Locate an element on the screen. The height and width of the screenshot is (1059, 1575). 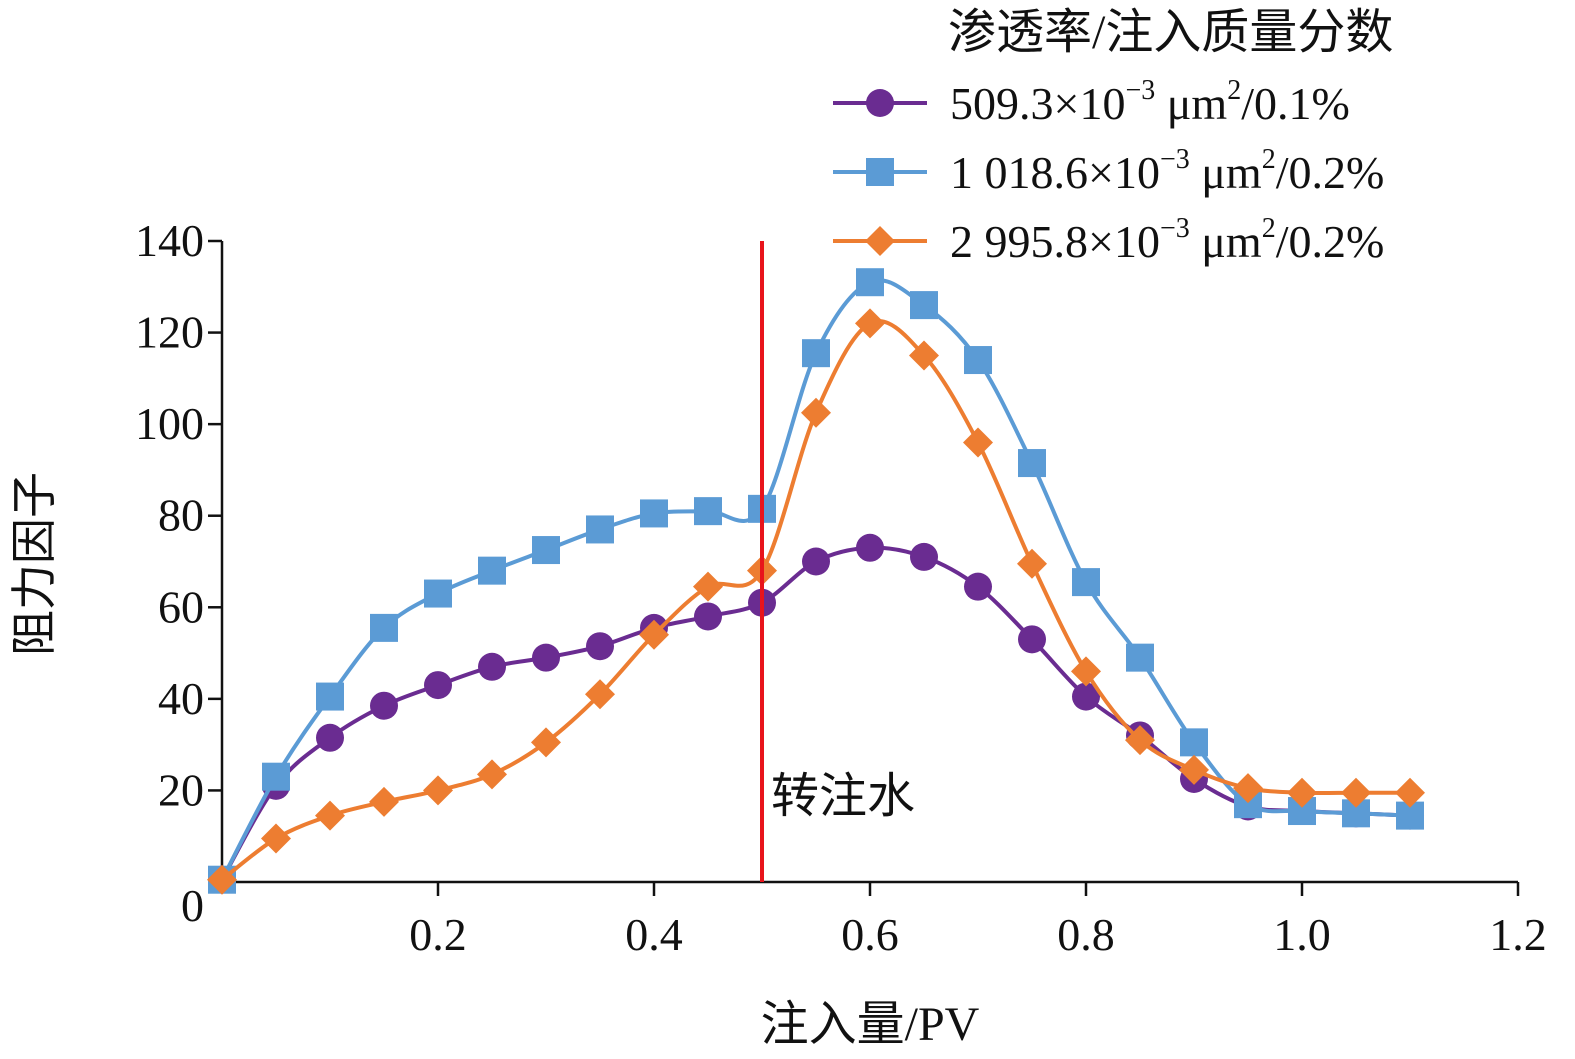
legend-item-1: 509.3×10−3 μm2/0.1% is located at coordinates (1091, 102).